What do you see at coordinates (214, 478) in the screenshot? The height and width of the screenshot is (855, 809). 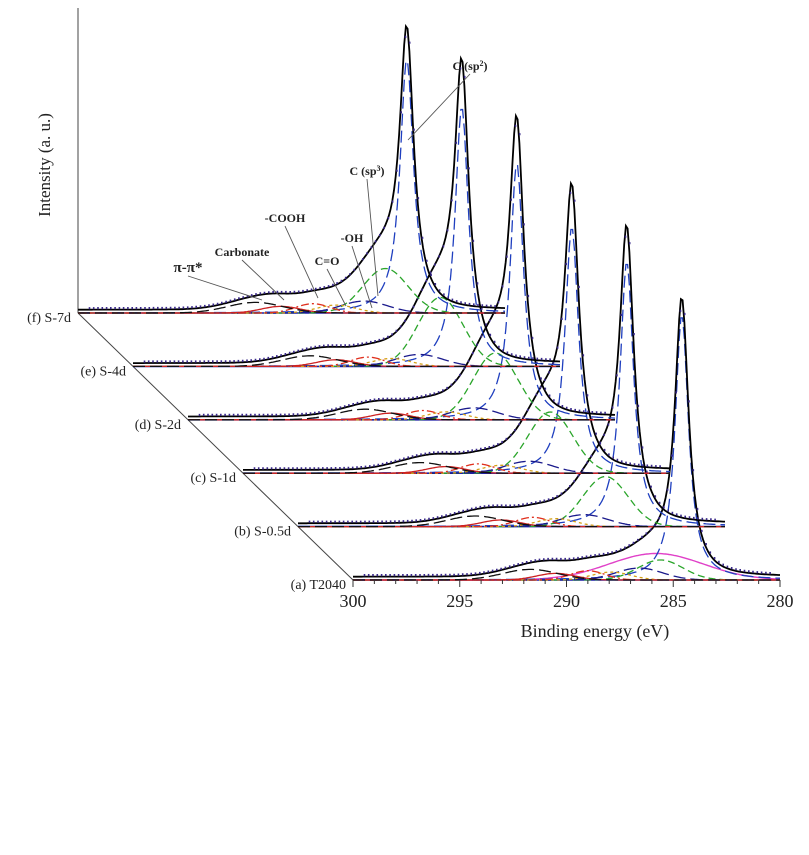 I see `sample-label-c: (c) S-1d` at bounding box center [214, 478].